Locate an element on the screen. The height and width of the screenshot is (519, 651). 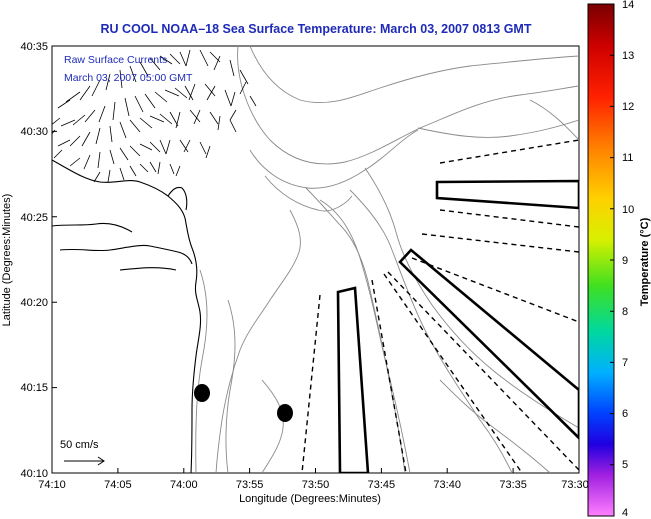
overlay-line-2: March 03, 2007 05:00 GMT is located at coordinates (128, 78).